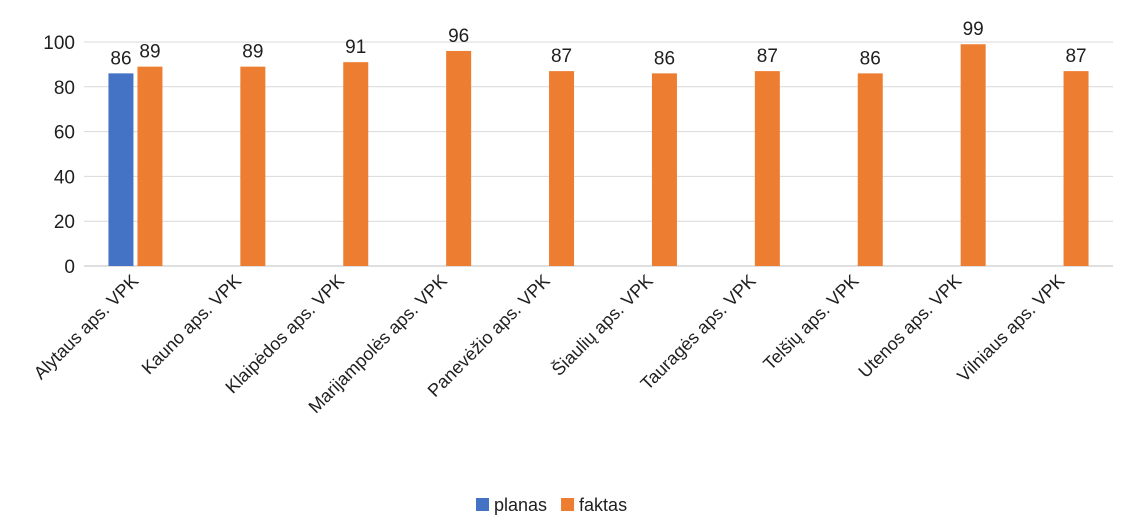 This screenshot has height=528, width=1122. I want to click on data-label-faktas: 99, so click(973, 29).